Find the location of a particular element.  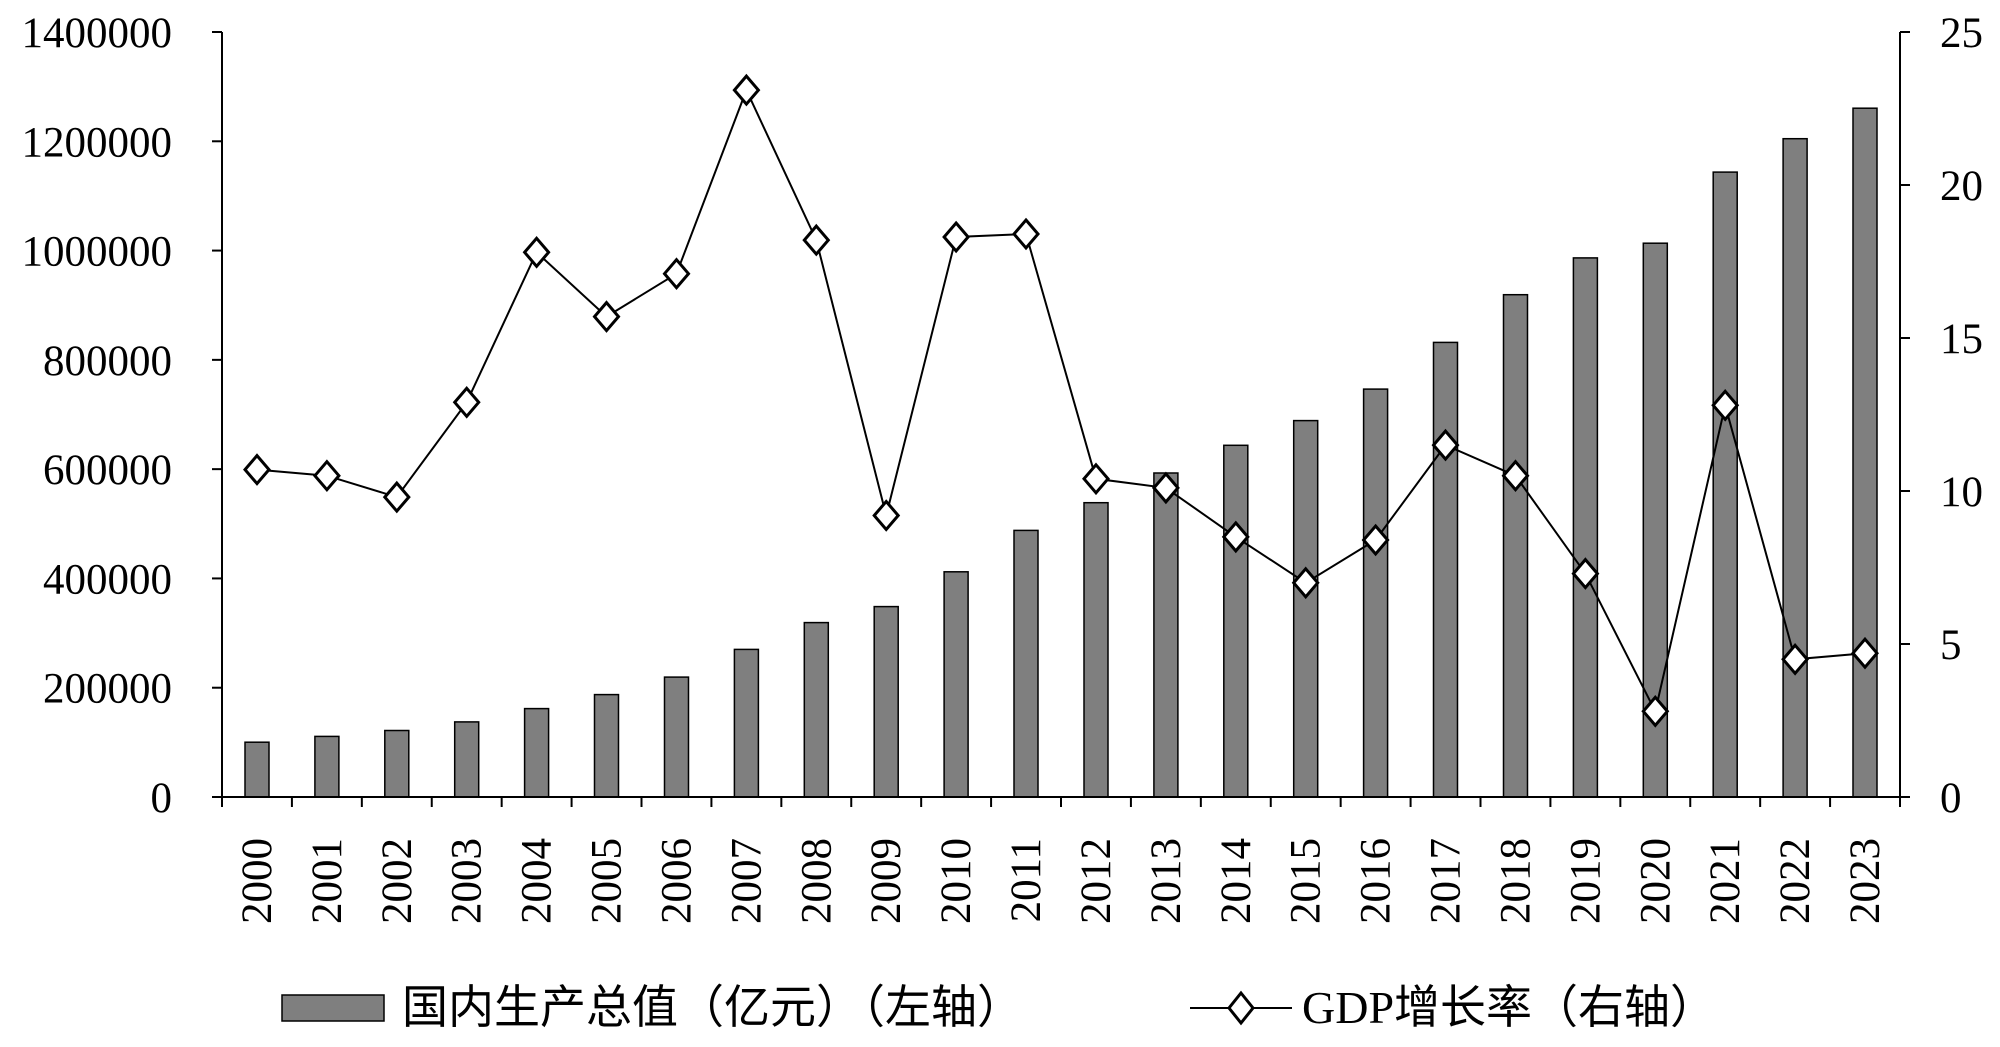

growth-point-2006 is located at coordinates (676, 274).